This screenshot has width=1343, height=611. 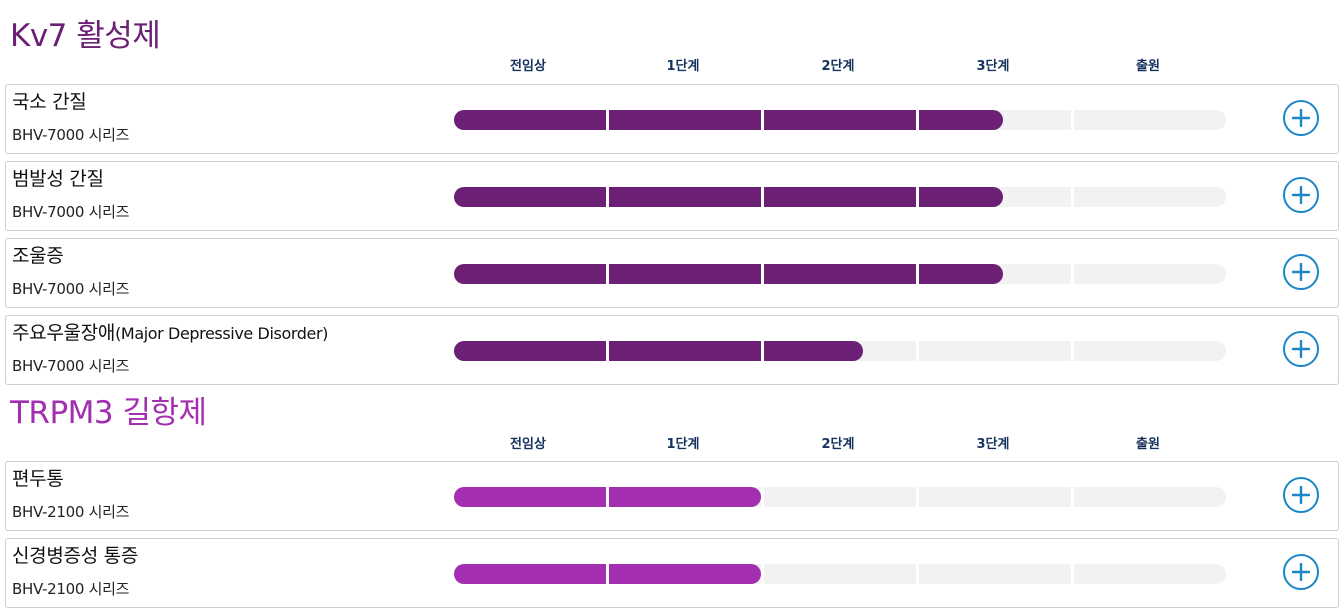 I want to click on pipeline-row-focal-epilepsy: 국소 간질 BHV-7000 시리즈, so click(x=672, y=119).